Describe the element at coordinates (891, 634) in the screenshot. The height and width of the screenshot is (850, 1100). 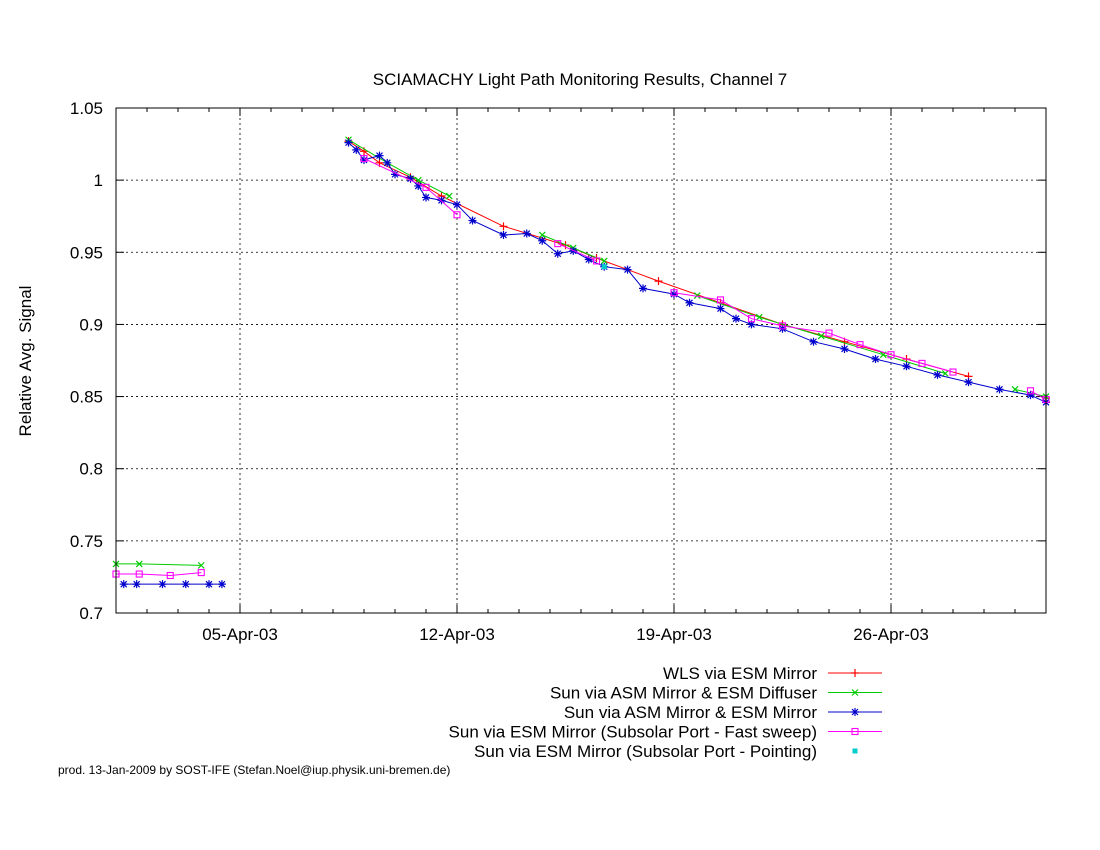
I see `x-tick-label: 26-Apr-03` at that location.